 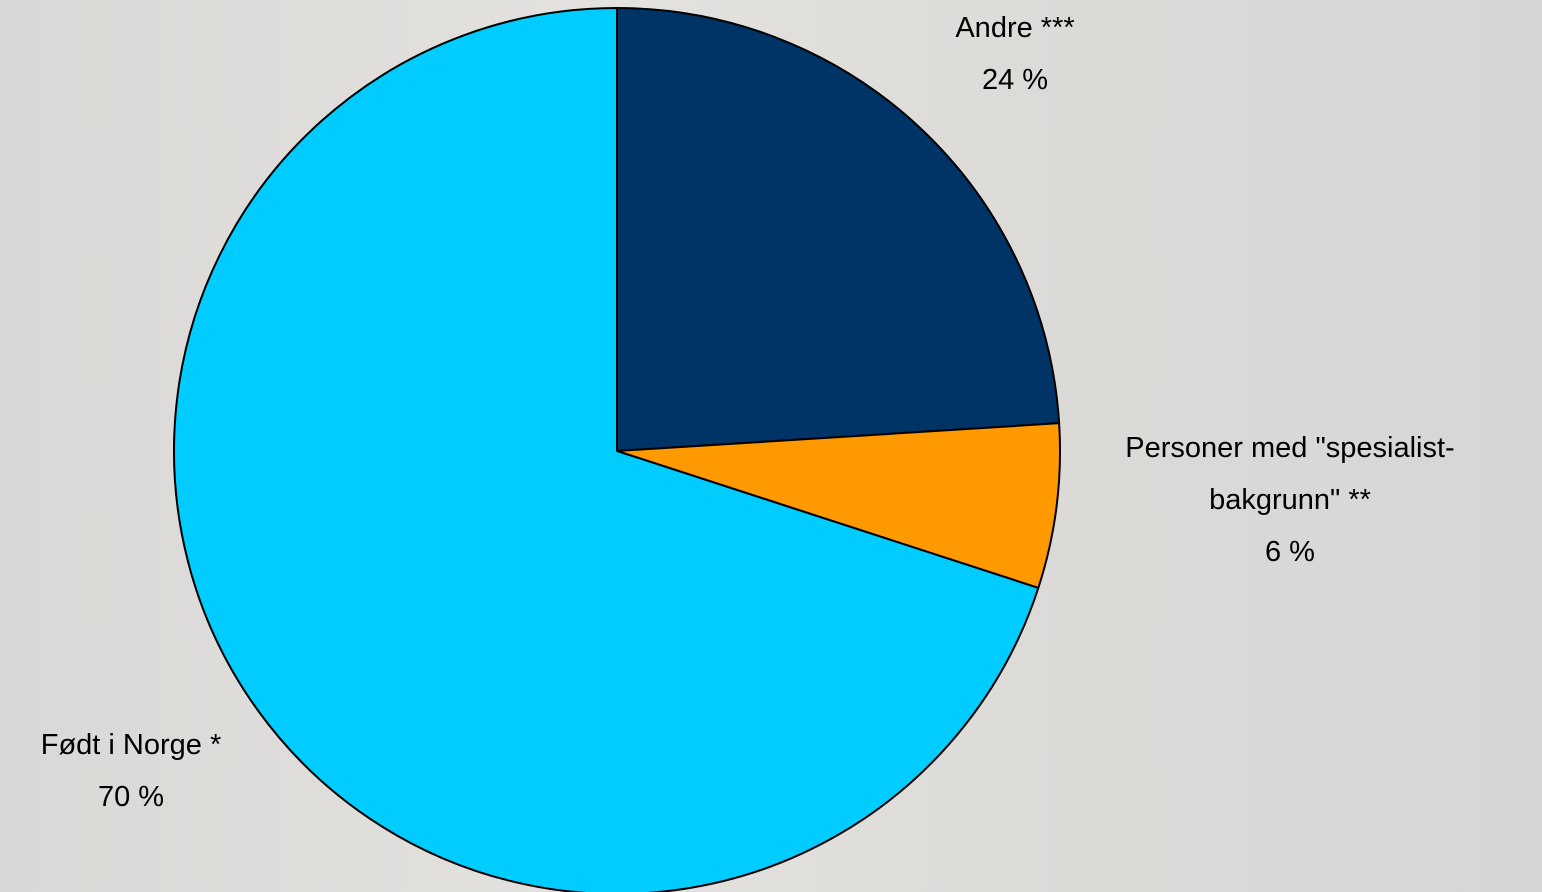 What do you see at coordinates (131, 771) in the screenshot?
I see `slice-label: Født i Norge * 70 %` at bounding box center [131, 771].